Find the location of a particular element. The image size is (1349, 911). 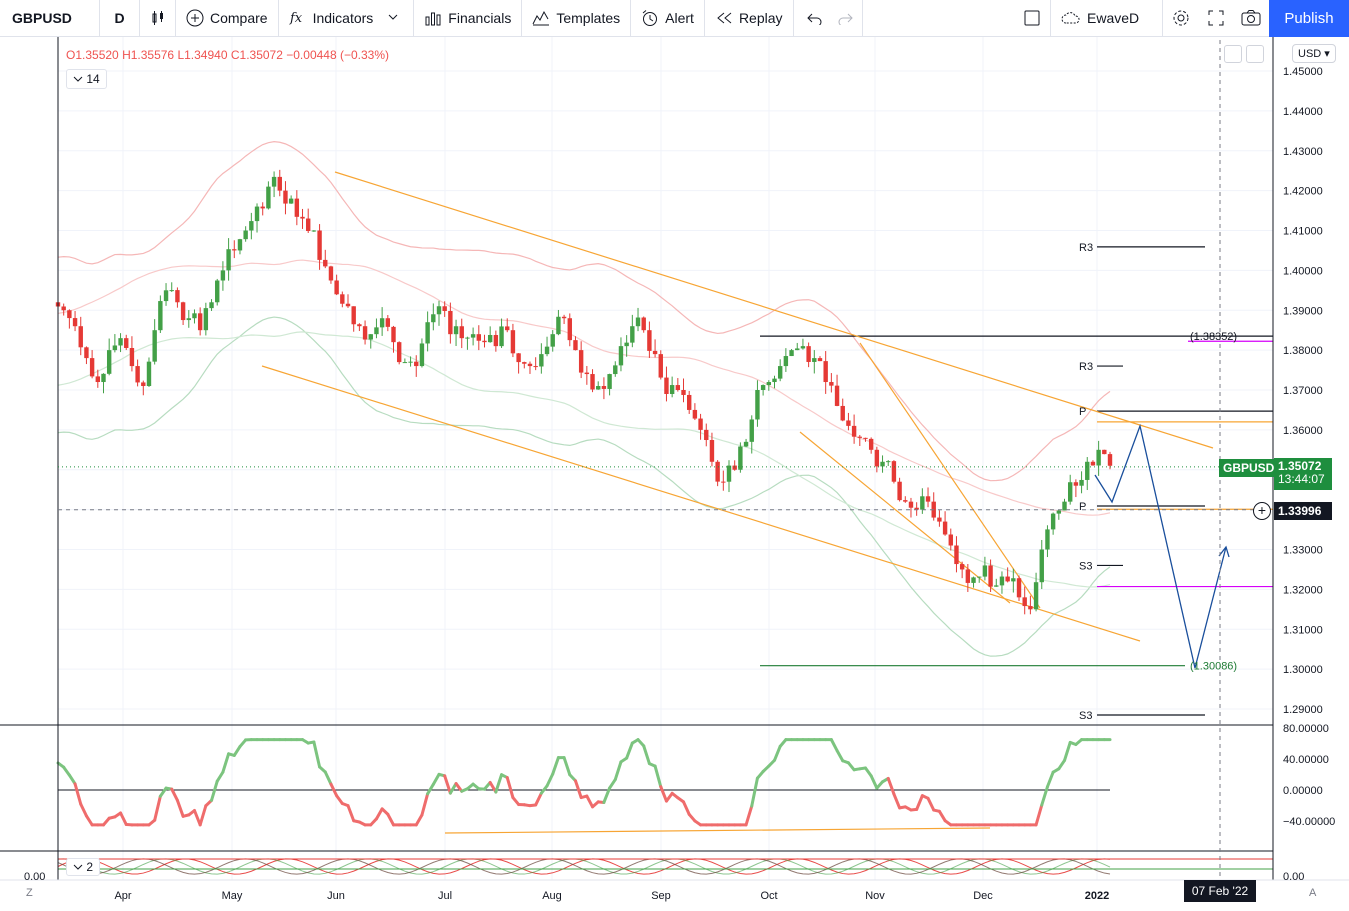

currency-label: USD is located at coordinates (1310, 54).